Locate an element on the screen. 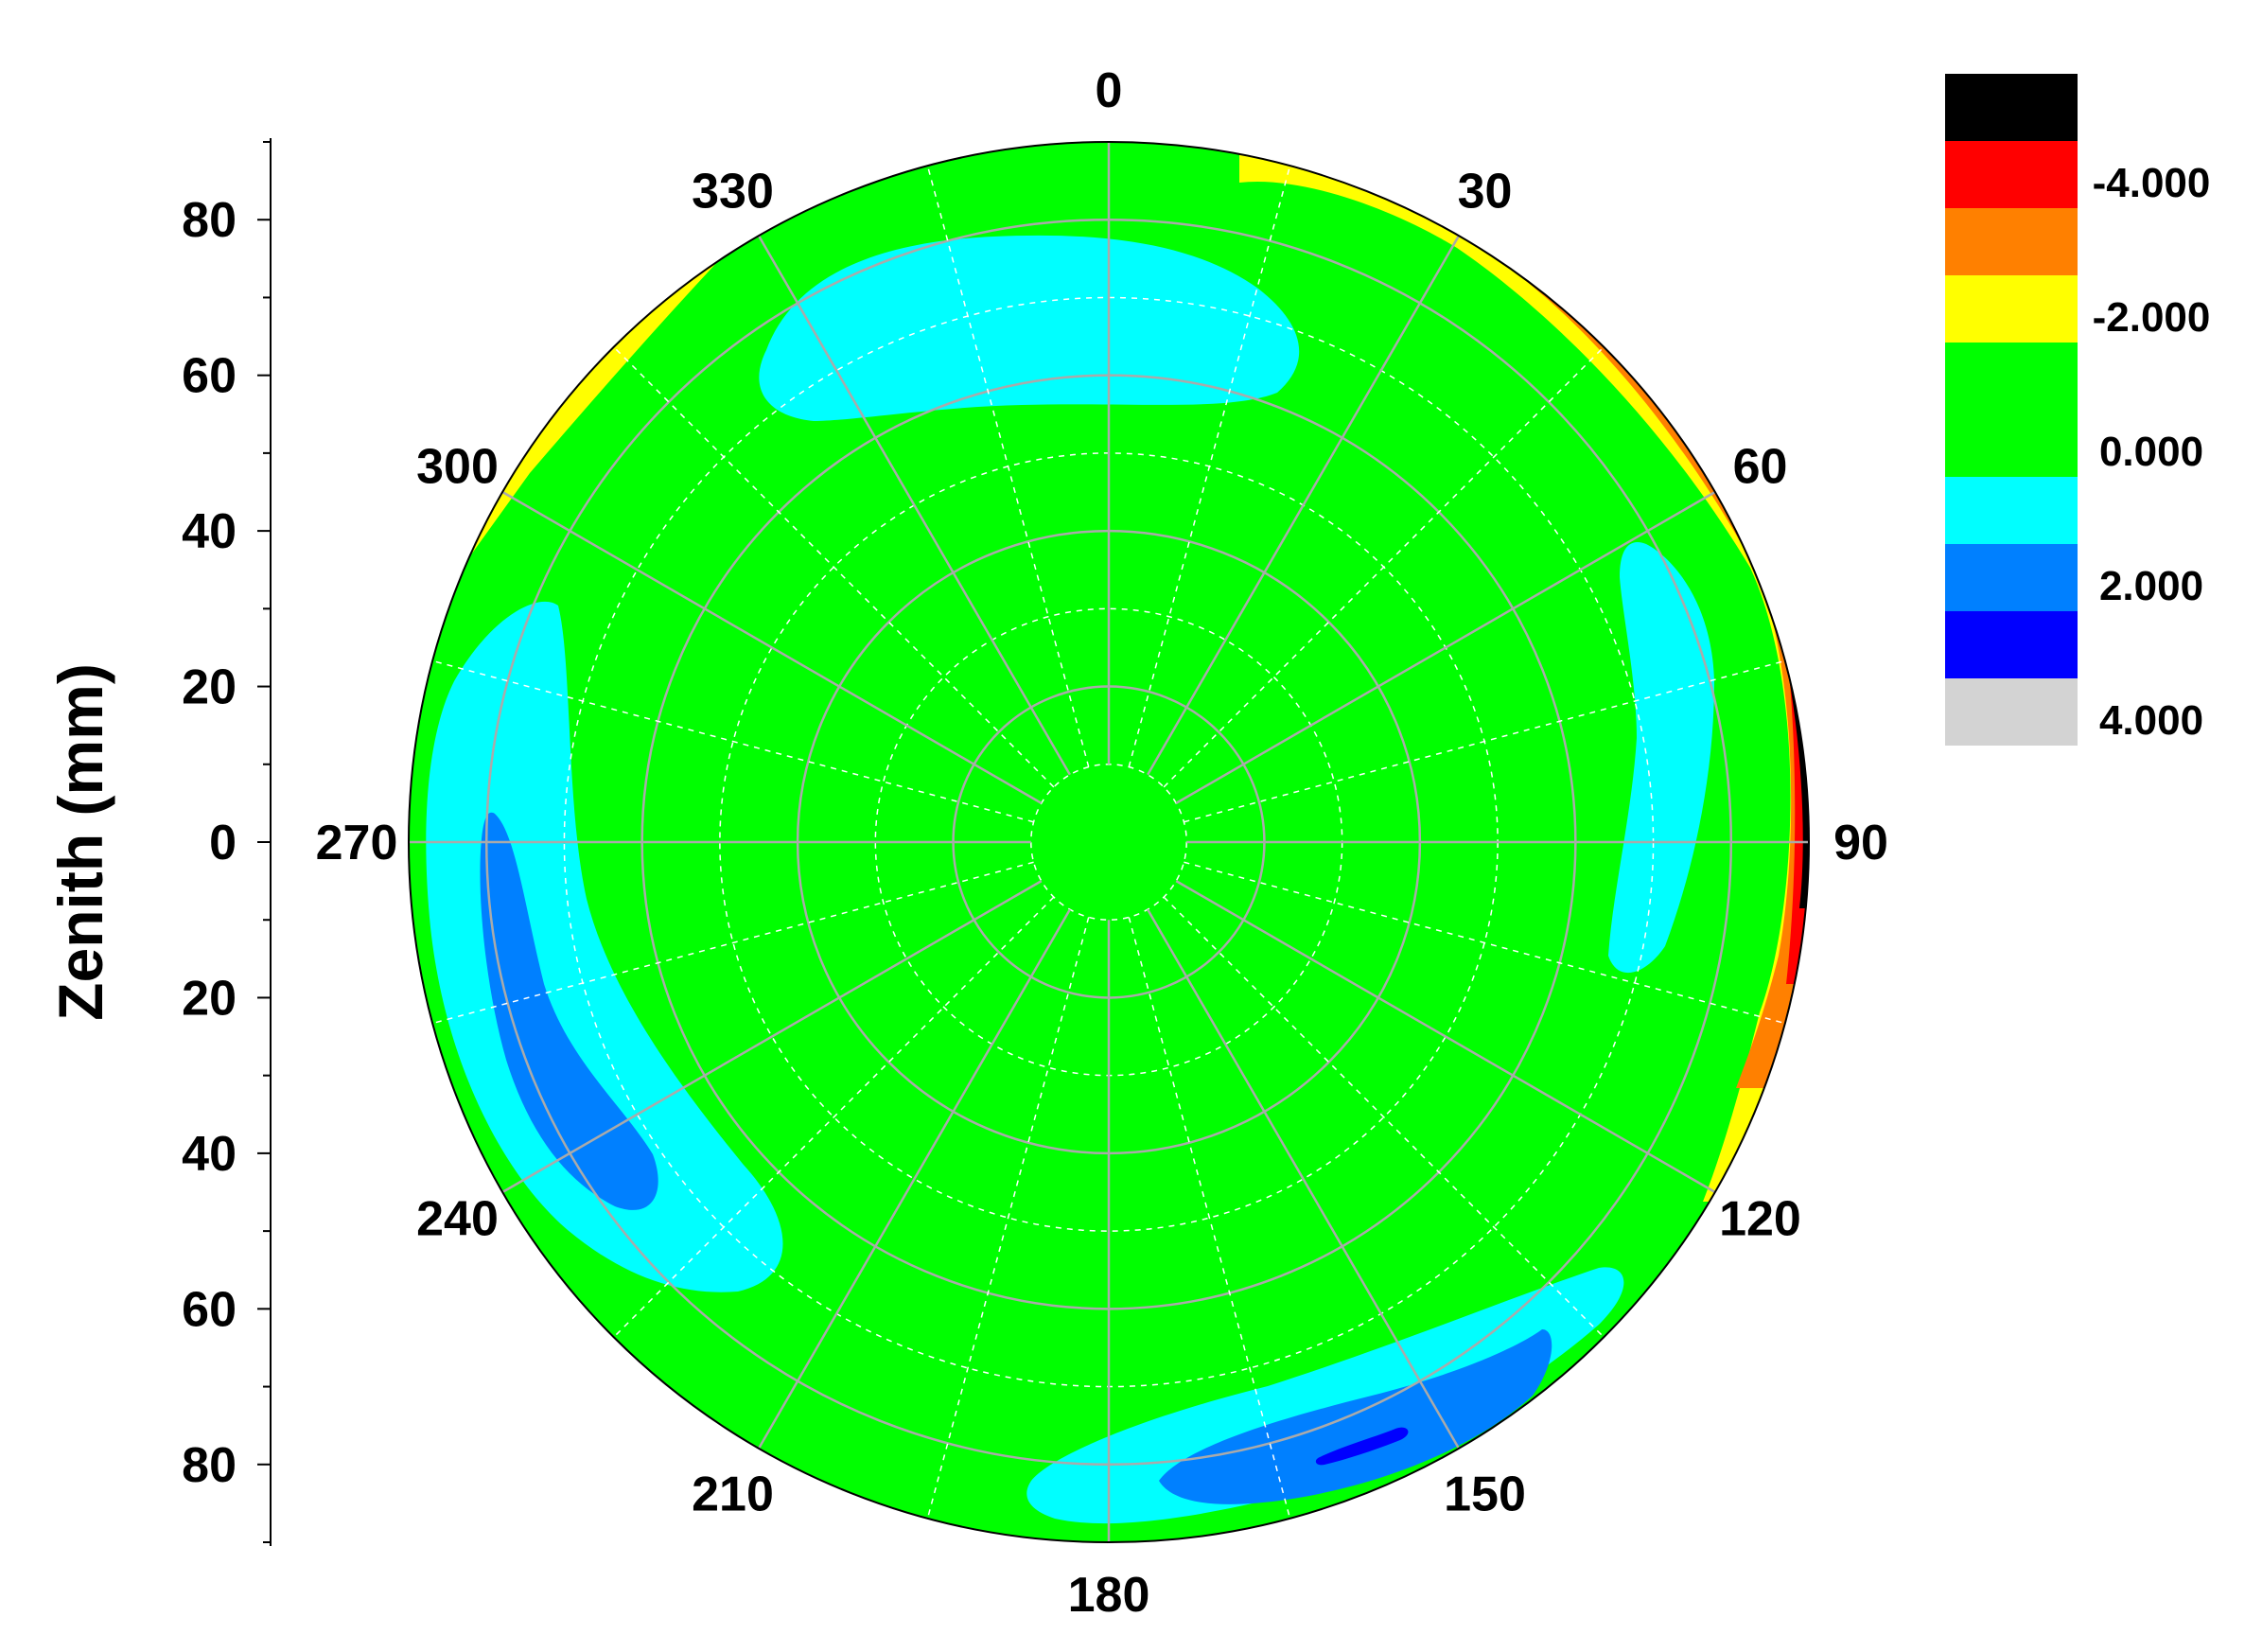 This screenshot has height=1652, width=2245. angle-tick-label: 330 is located at coordinates (733, 192).